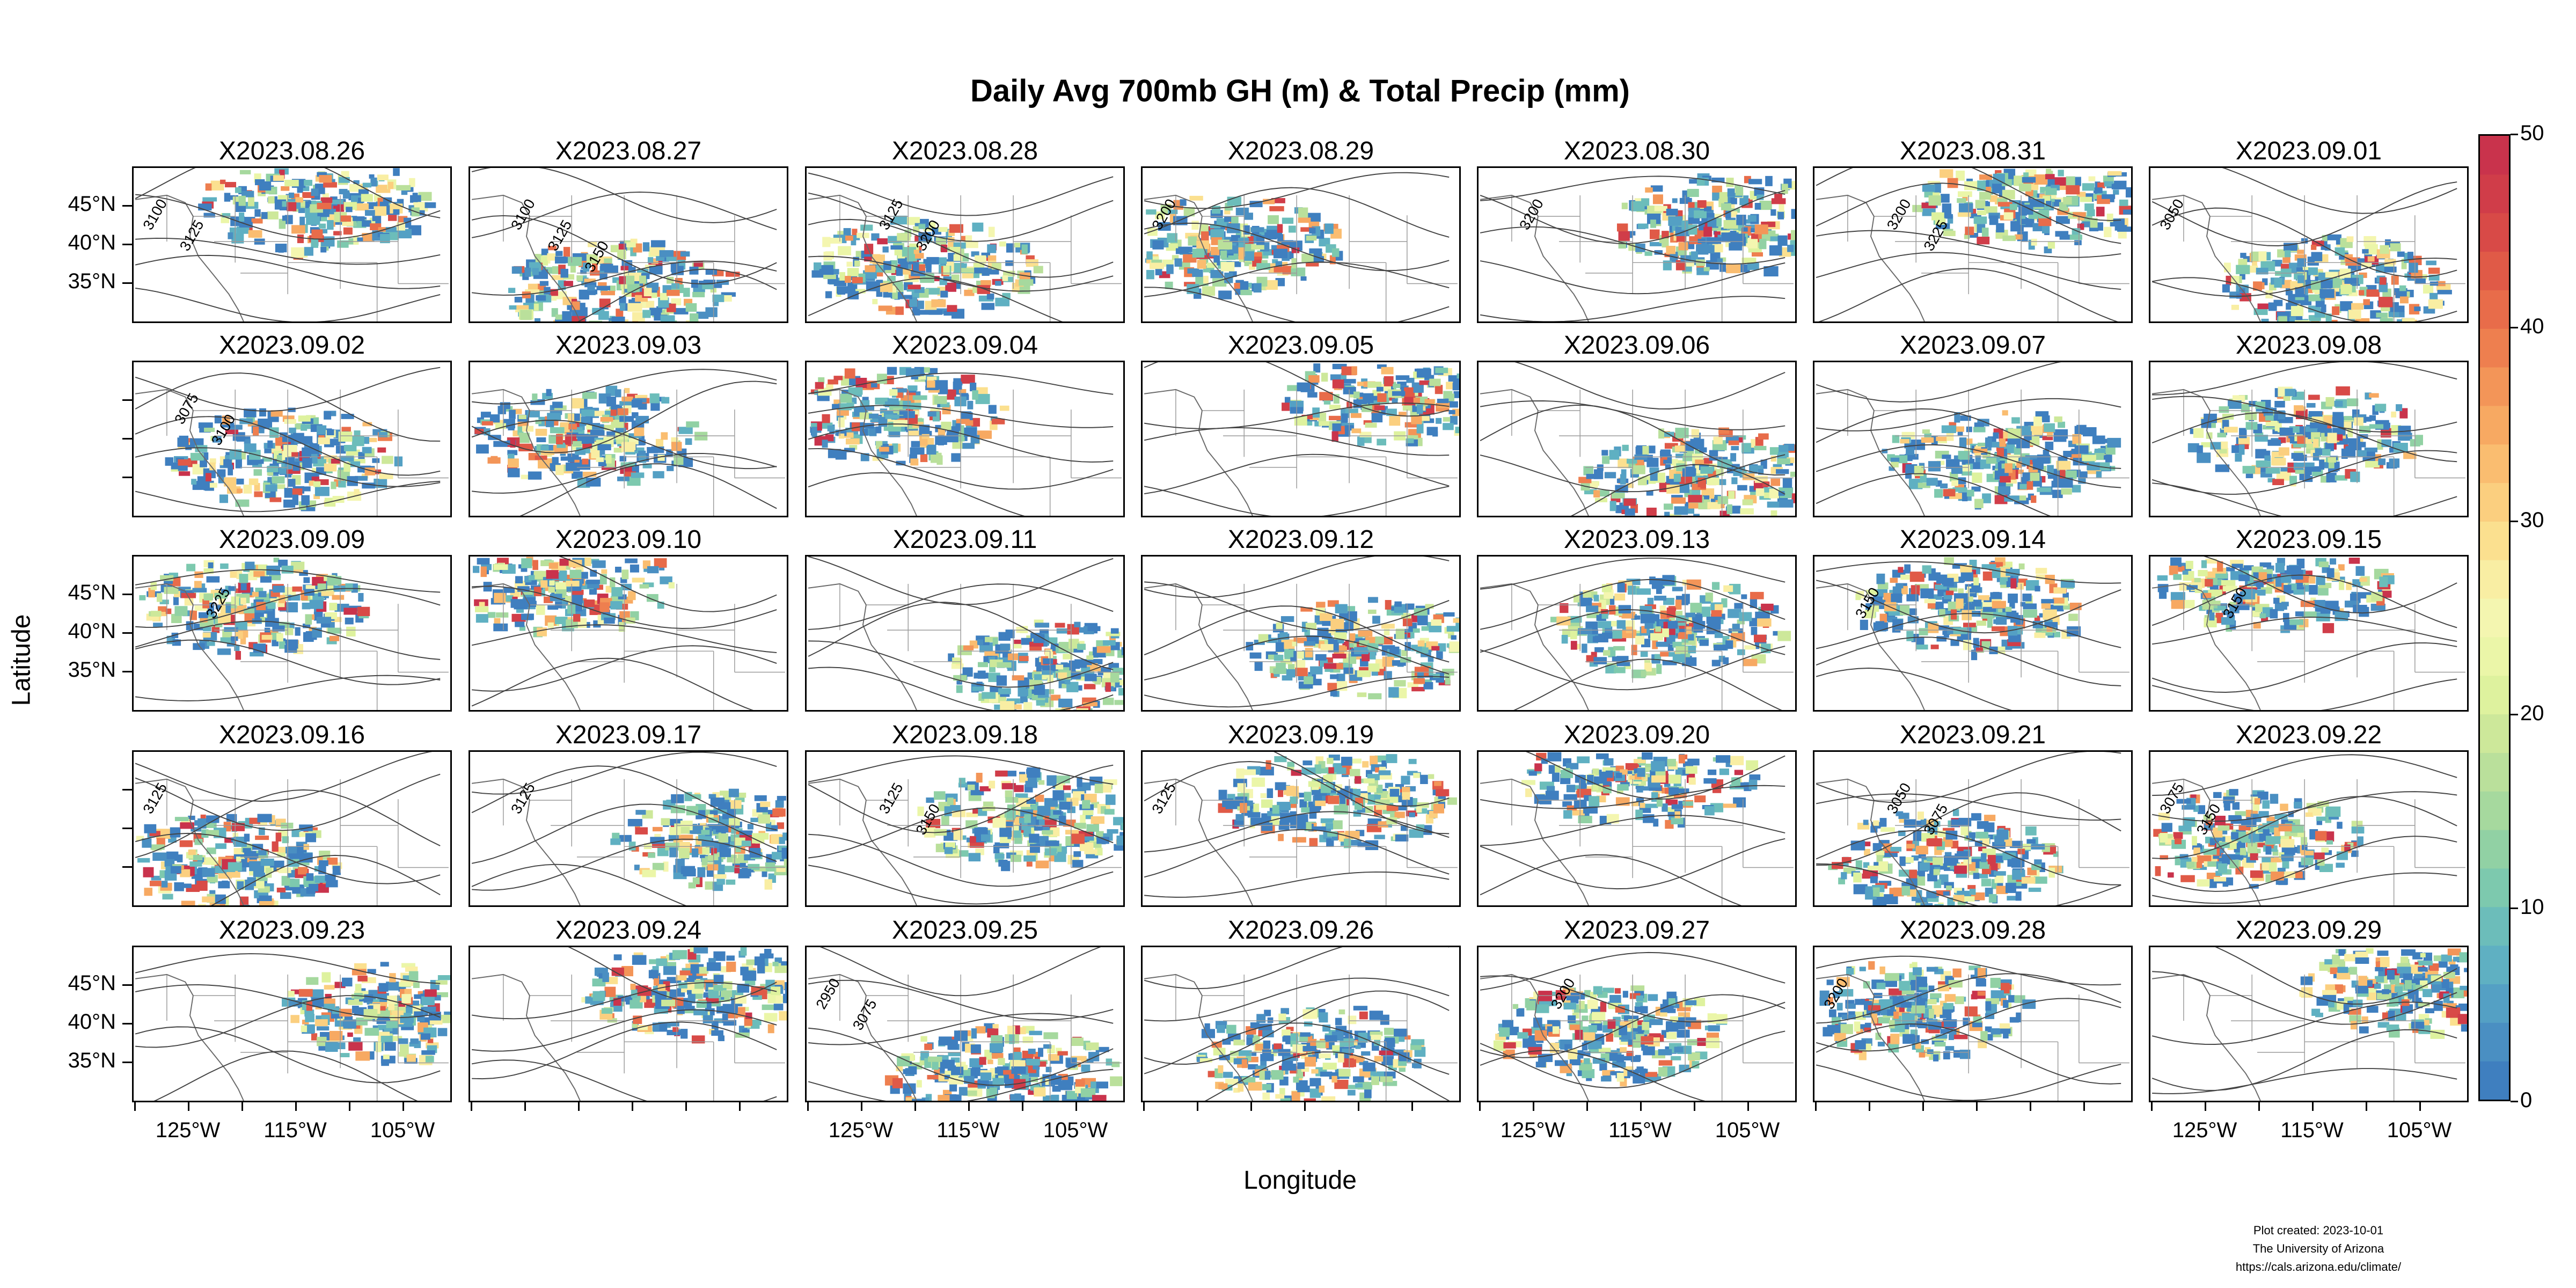  I want to click on map-panel: X2023.09.12, so click(1301, 619).